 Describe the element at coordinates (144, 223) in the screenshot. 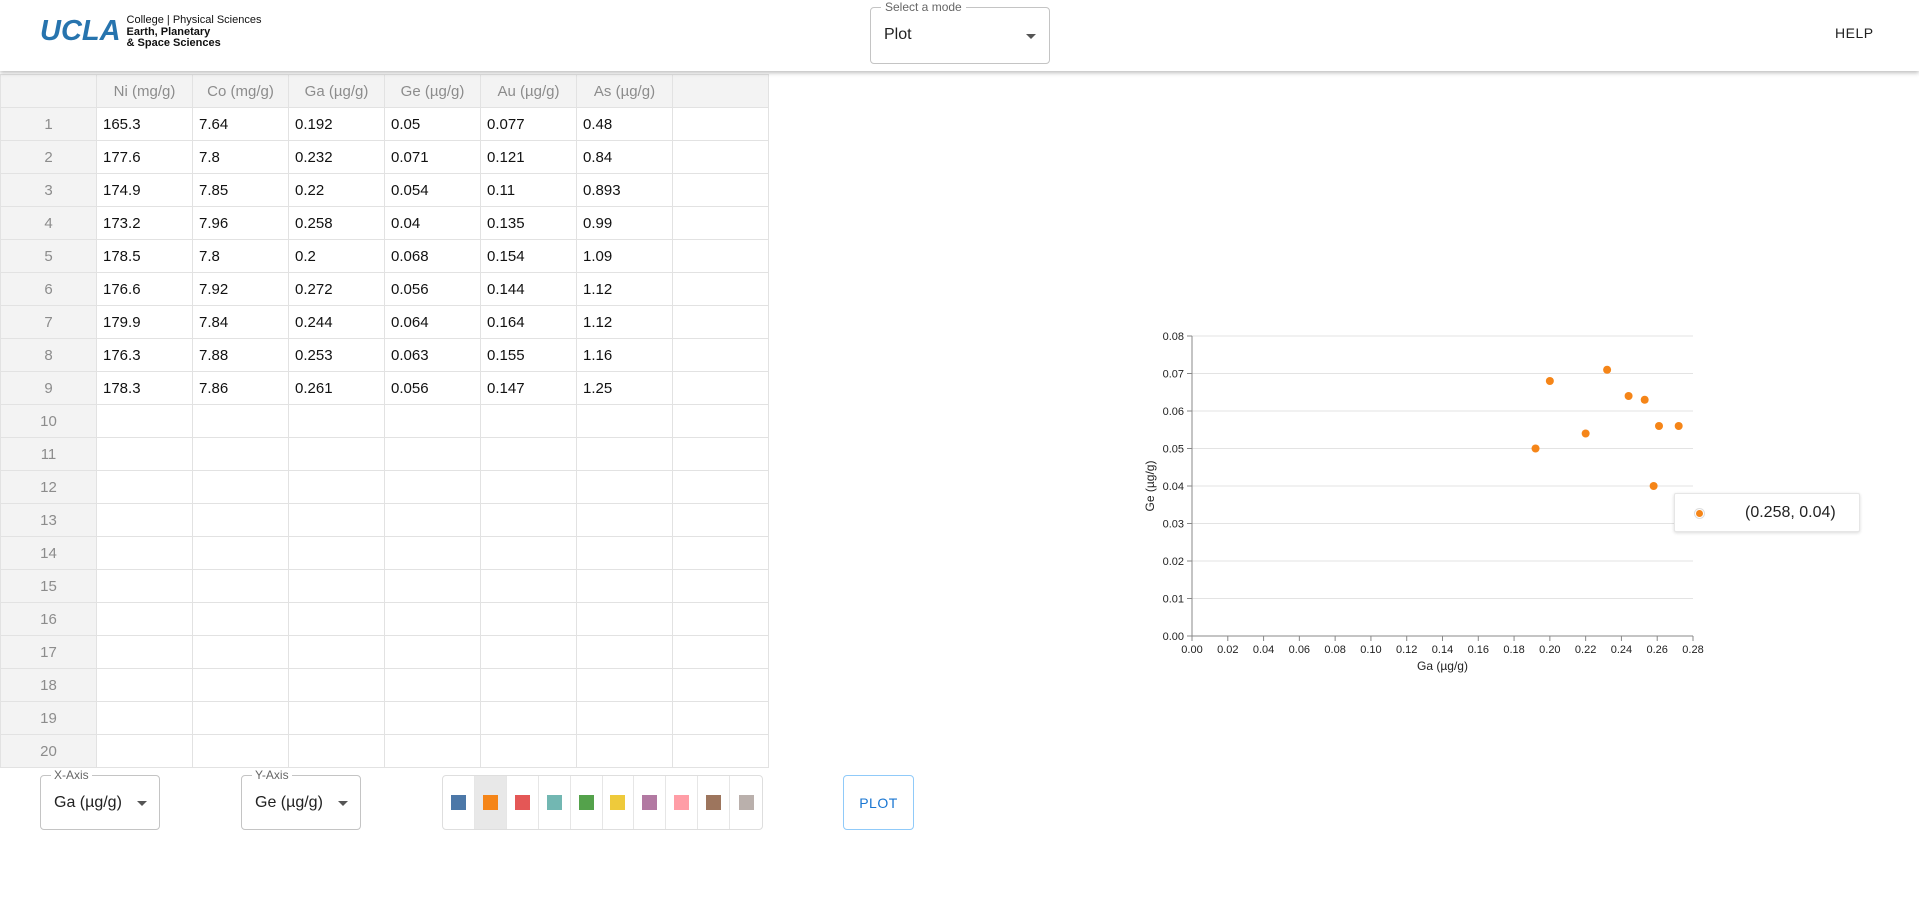

I see `table-cell: 173.2` at that location.